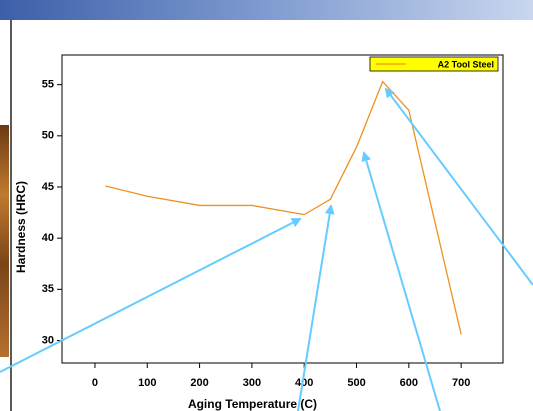 The height and width of the screenshot is (411, 533). Describe the element at coordinates (48, 340) in the screenshot. I see `y-tick-label: 30` at that location.